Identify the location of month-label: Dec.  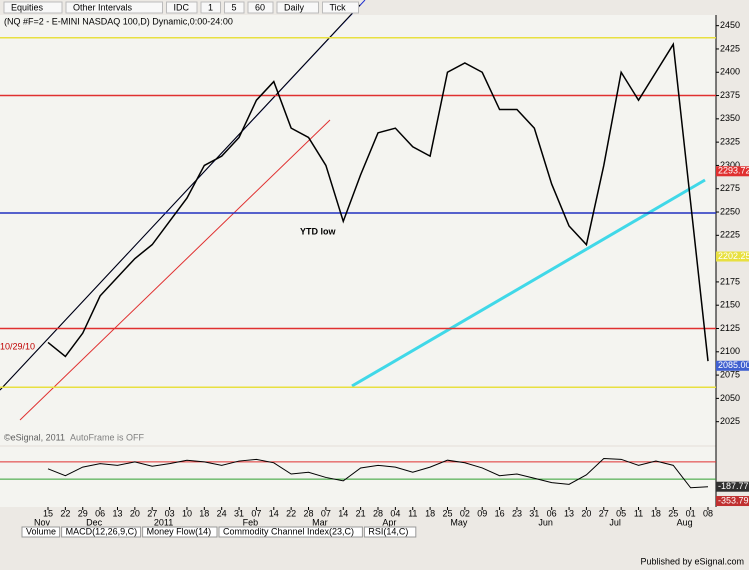
(94, 522).